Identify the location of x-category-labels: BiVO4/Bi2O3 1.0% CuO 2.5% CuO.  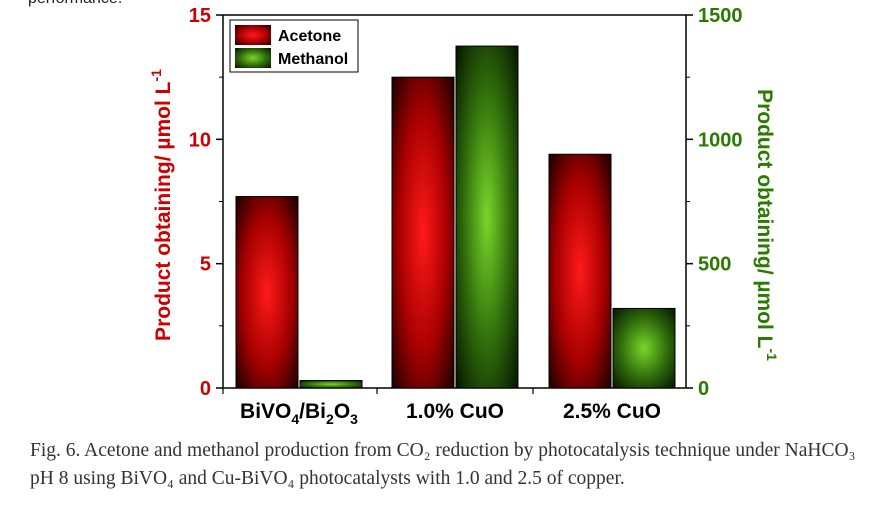
(450, 413).